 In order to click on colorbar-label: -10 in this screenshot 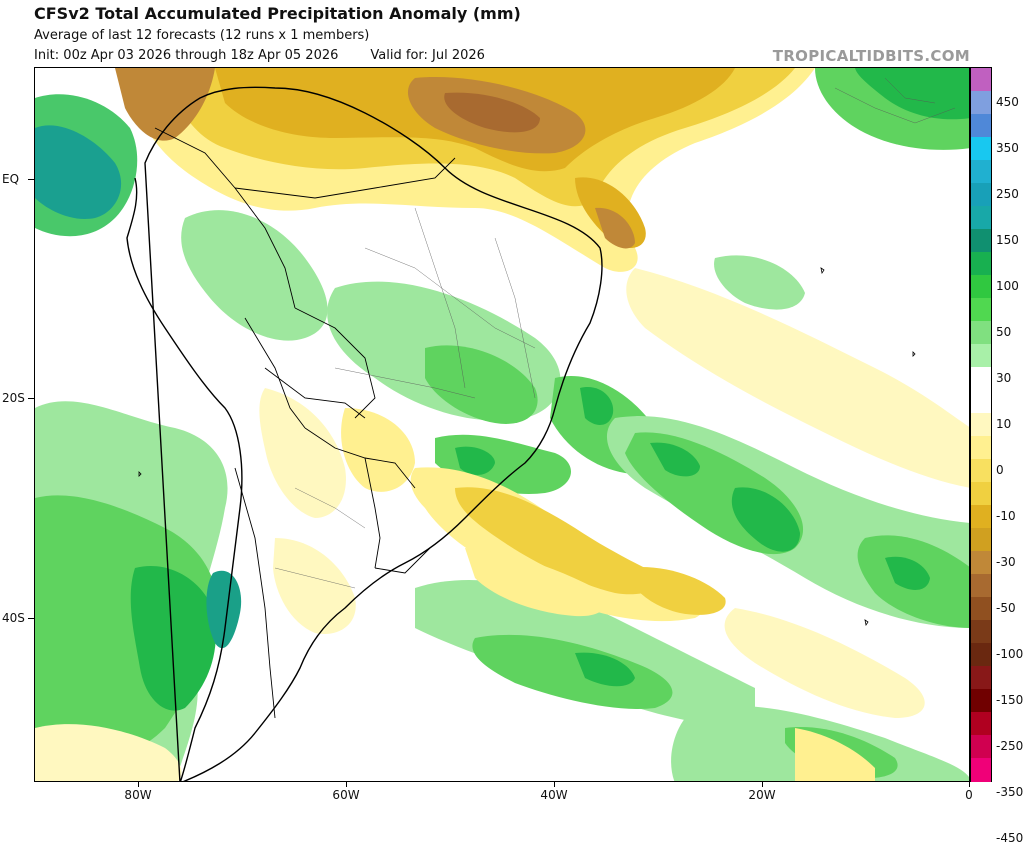, I will do `click(1006, 515)`.